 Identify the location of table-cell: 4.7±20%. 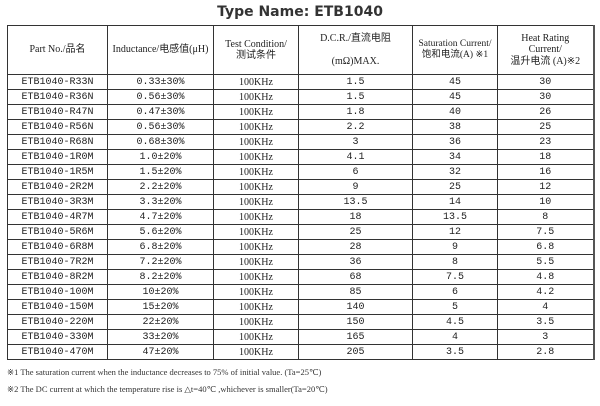
(160, 217).